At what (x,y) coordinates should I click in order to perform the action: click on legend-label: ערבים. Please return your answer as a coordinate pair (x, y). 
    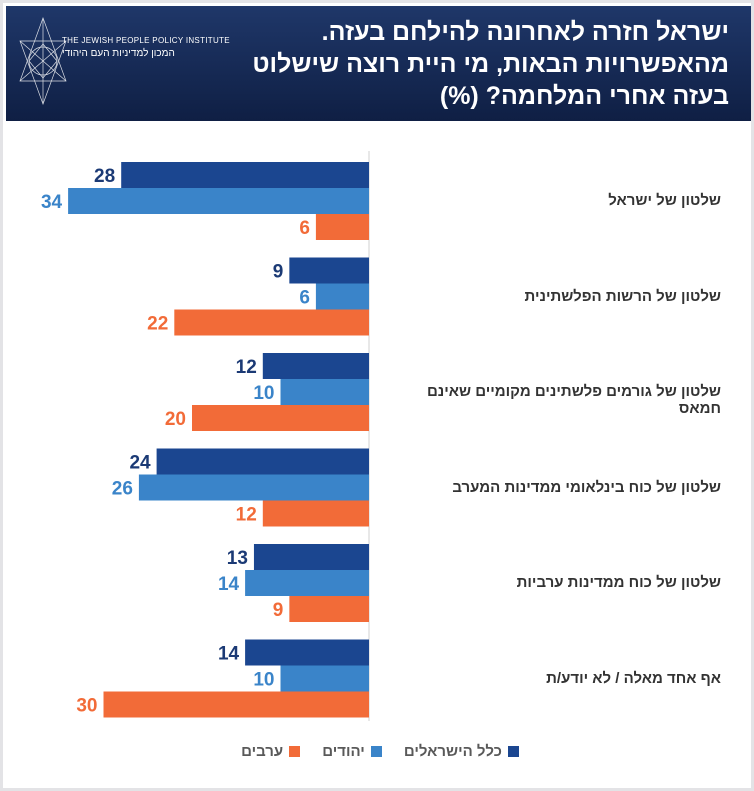
    Looking at the image, I should click on (262, 751).